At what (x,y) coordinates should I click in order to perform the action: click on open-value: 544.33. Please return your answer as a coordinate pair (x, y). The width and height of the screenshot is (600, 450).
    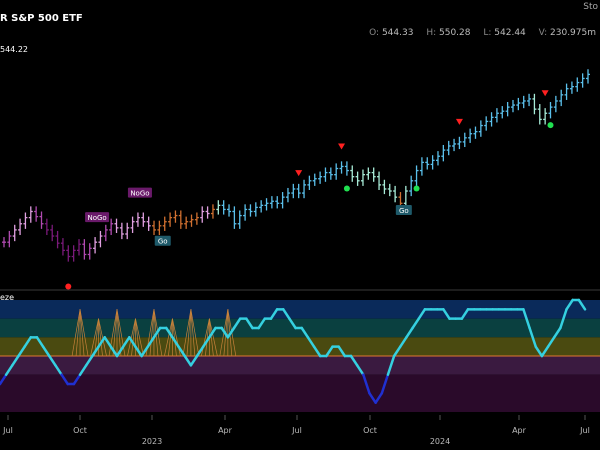
    Looking at the image, I should click on (397, 33).